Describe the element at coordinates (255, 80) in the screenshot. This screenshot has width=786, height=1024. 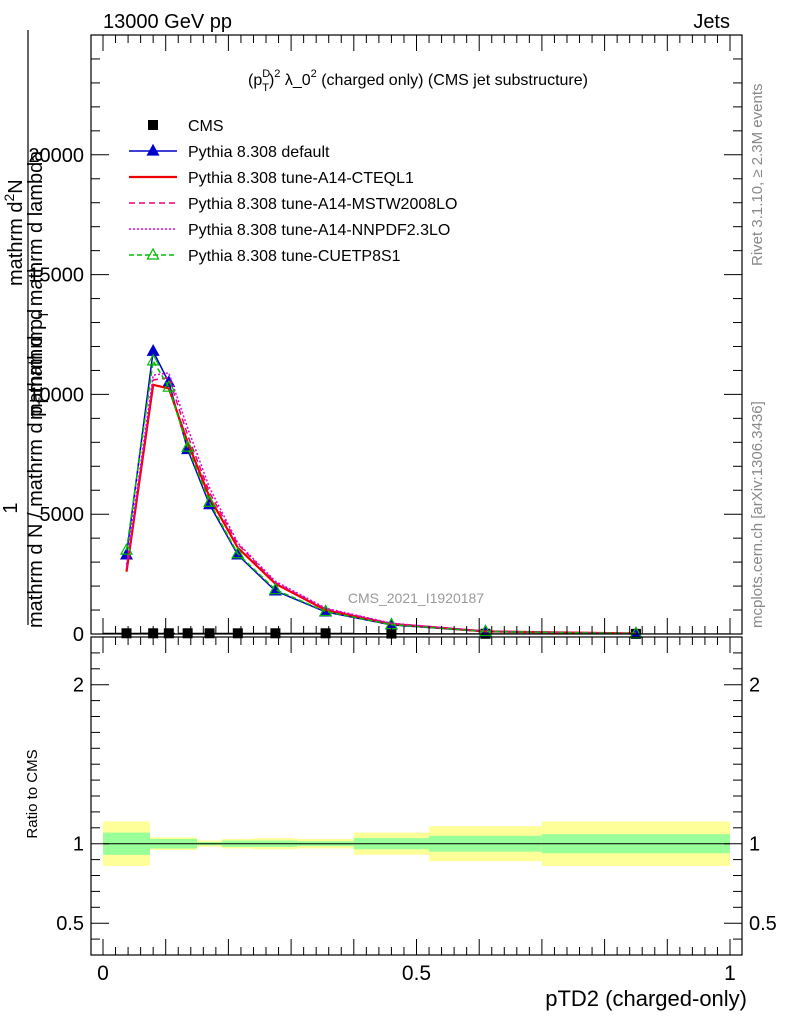
I see `title-open: (p` at that location.